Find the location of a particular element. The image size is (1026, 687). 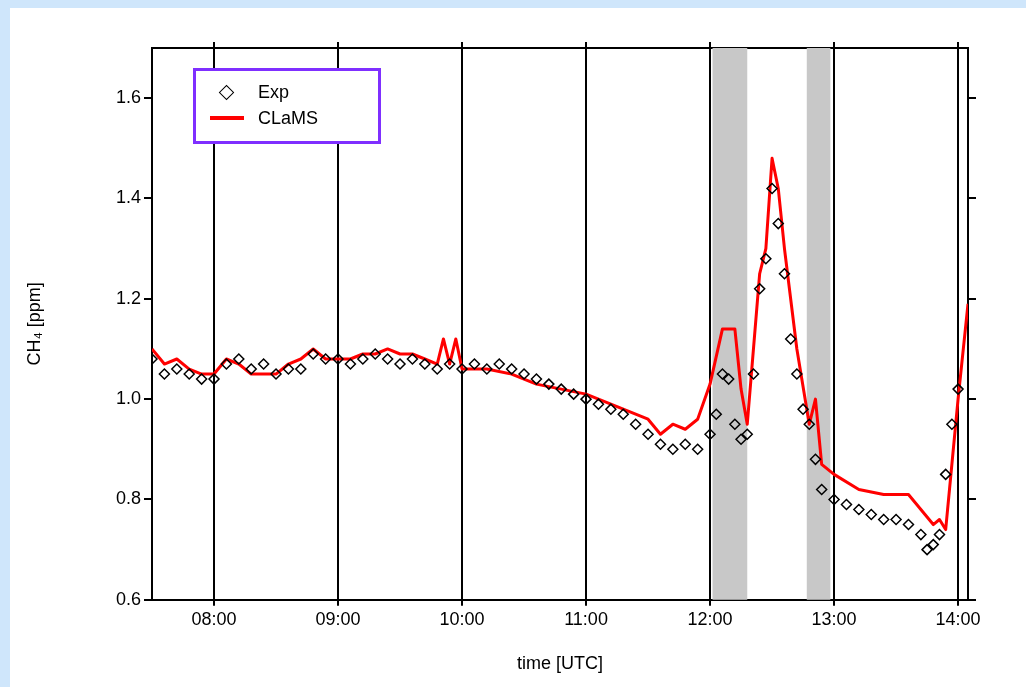

y-tick-label: 1.2 is located at coordinates (128, 297).